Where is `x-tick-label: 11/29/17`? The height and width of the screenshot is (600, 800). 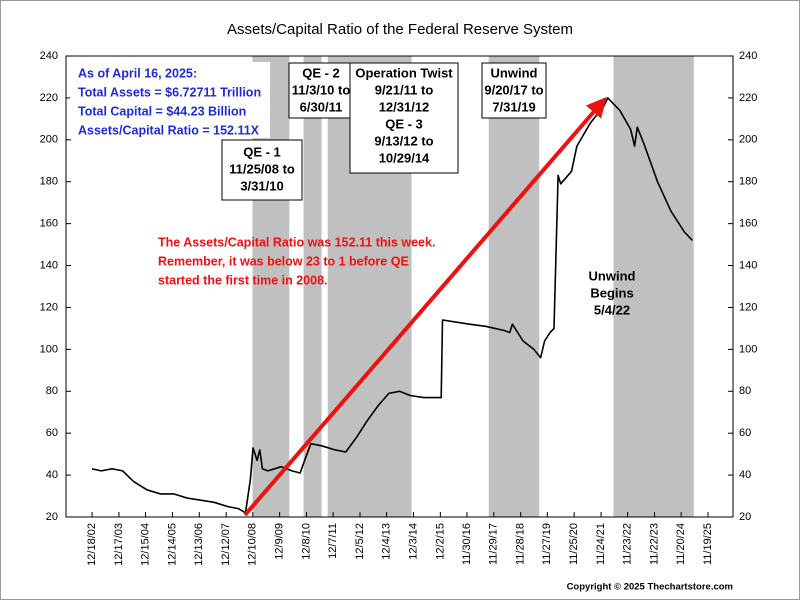 x-tick-label: 11/29/17 is located at coordinates (494, 544).